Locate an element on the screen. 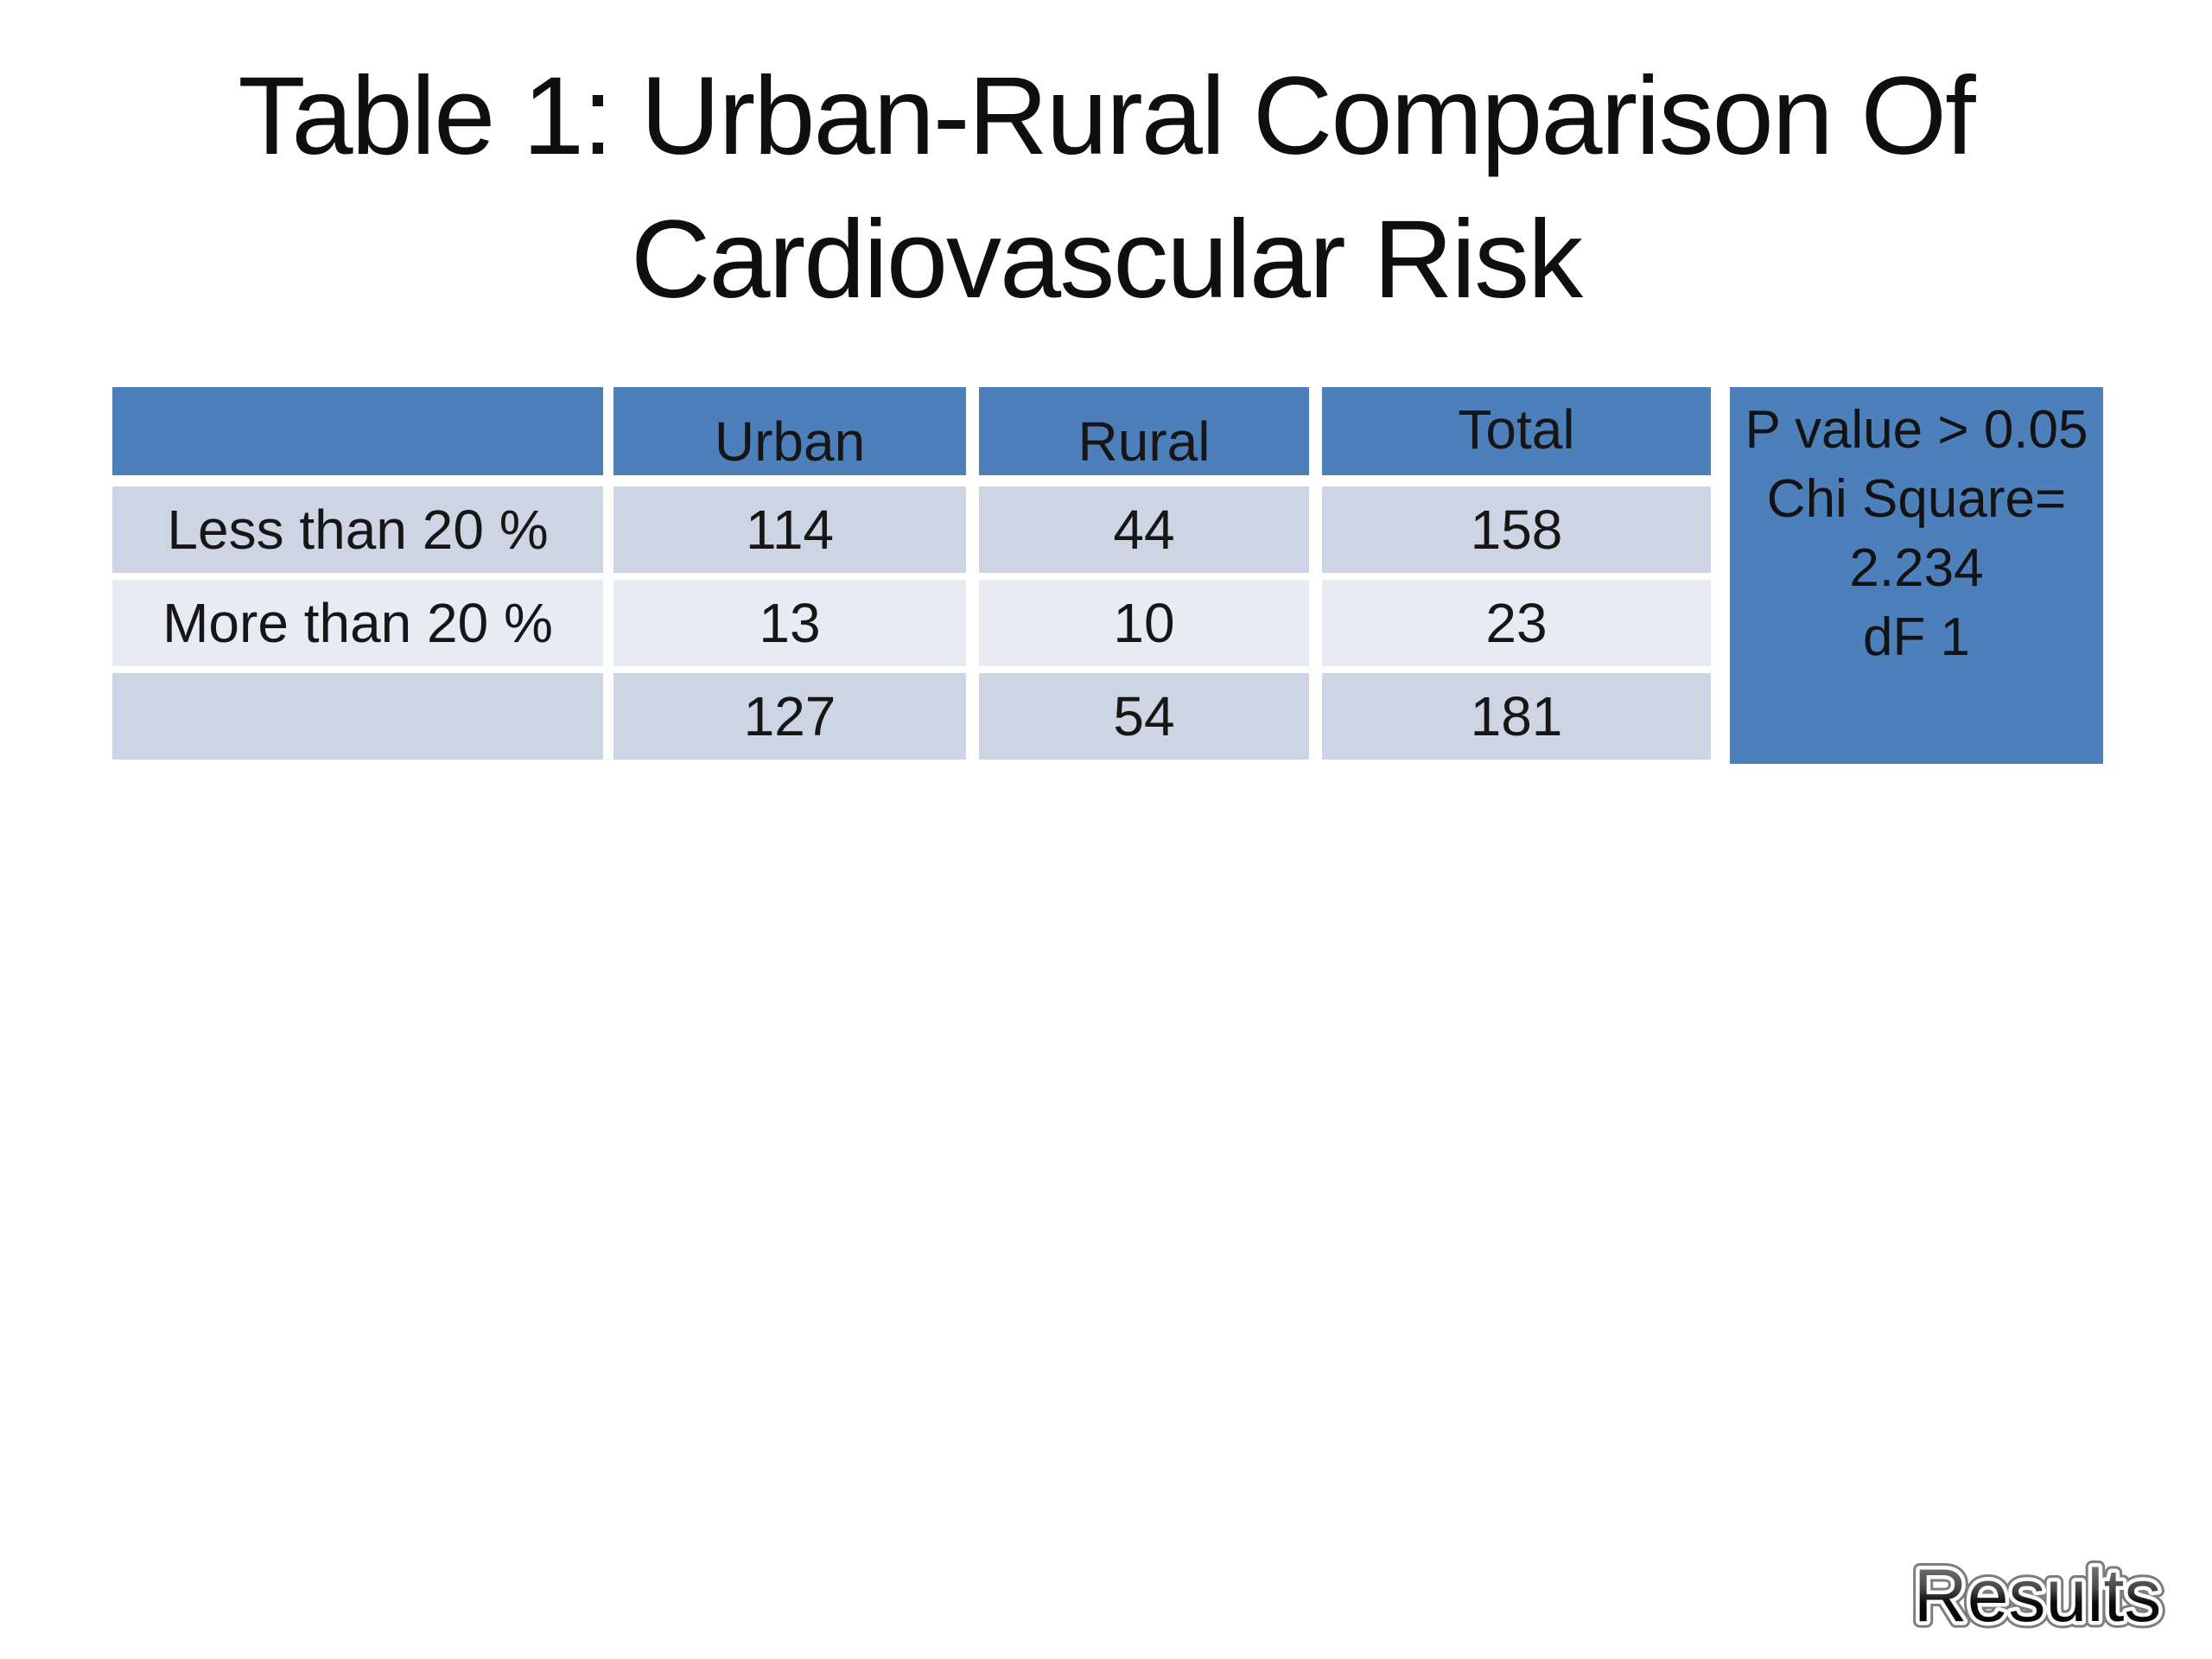 The width and height of the screenshot is (2212, 1659). header-cell-total: Total is located at coordinates (1516, 431).